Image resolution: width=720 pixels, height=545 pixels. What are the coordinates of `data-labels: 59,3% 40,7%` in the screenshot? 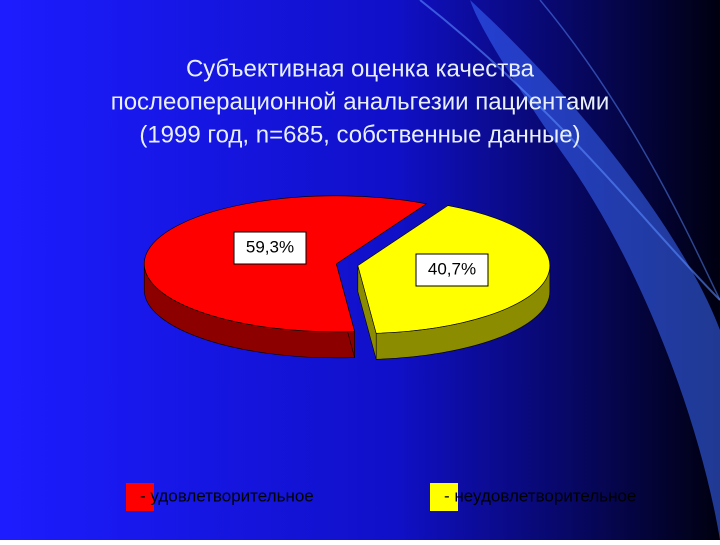 It's located at (361, 259).